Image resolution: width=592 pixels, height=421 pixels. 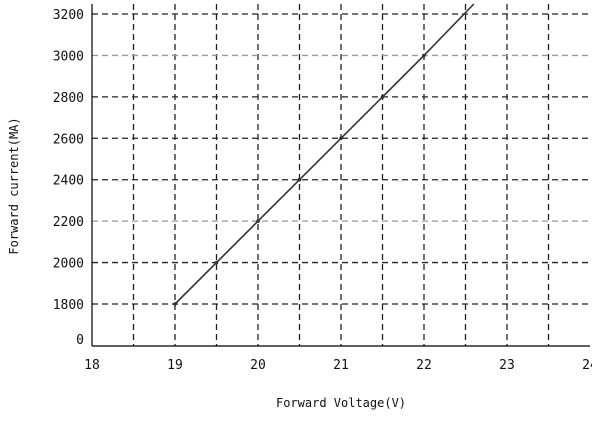 I want to click on y-tick-label: 2600, so click(x=68, y=139).